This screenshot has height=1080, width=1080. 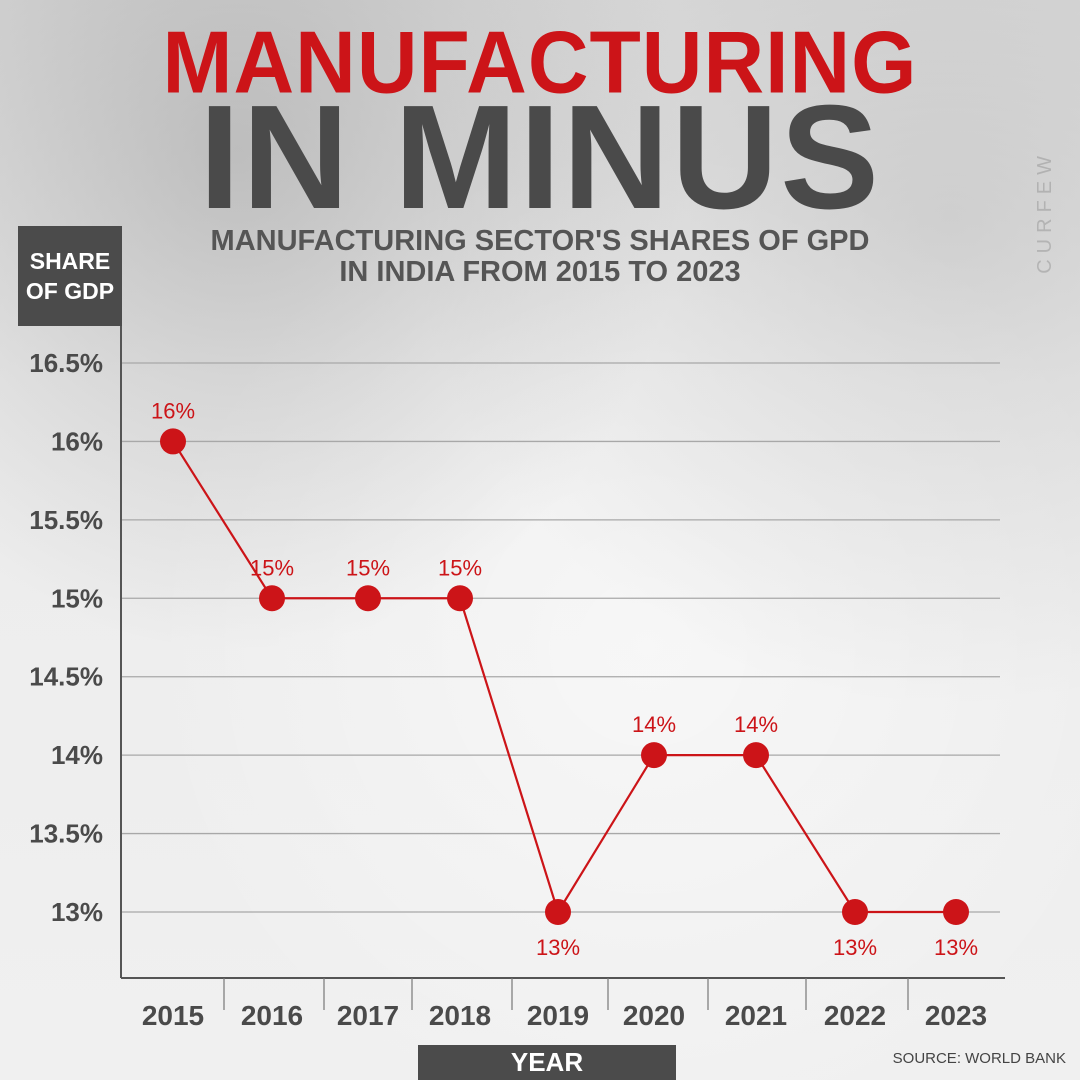 I want to click on x-tick-label: 2021, so click(x=756, y=1015).